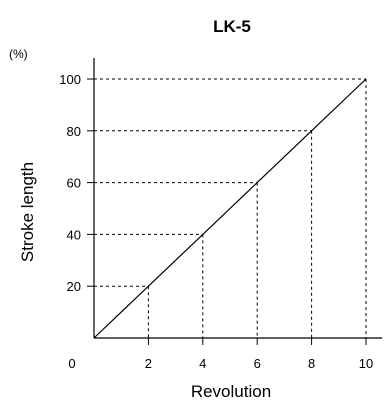  I want to click on y-tick-label-2: 40, so click(74, 234).